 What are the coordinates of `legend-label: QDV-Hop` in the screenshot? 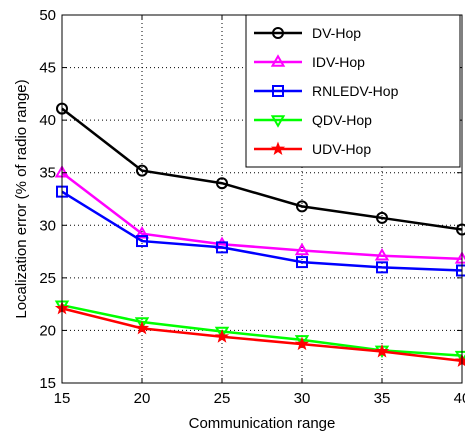 It's located at (342, 120).